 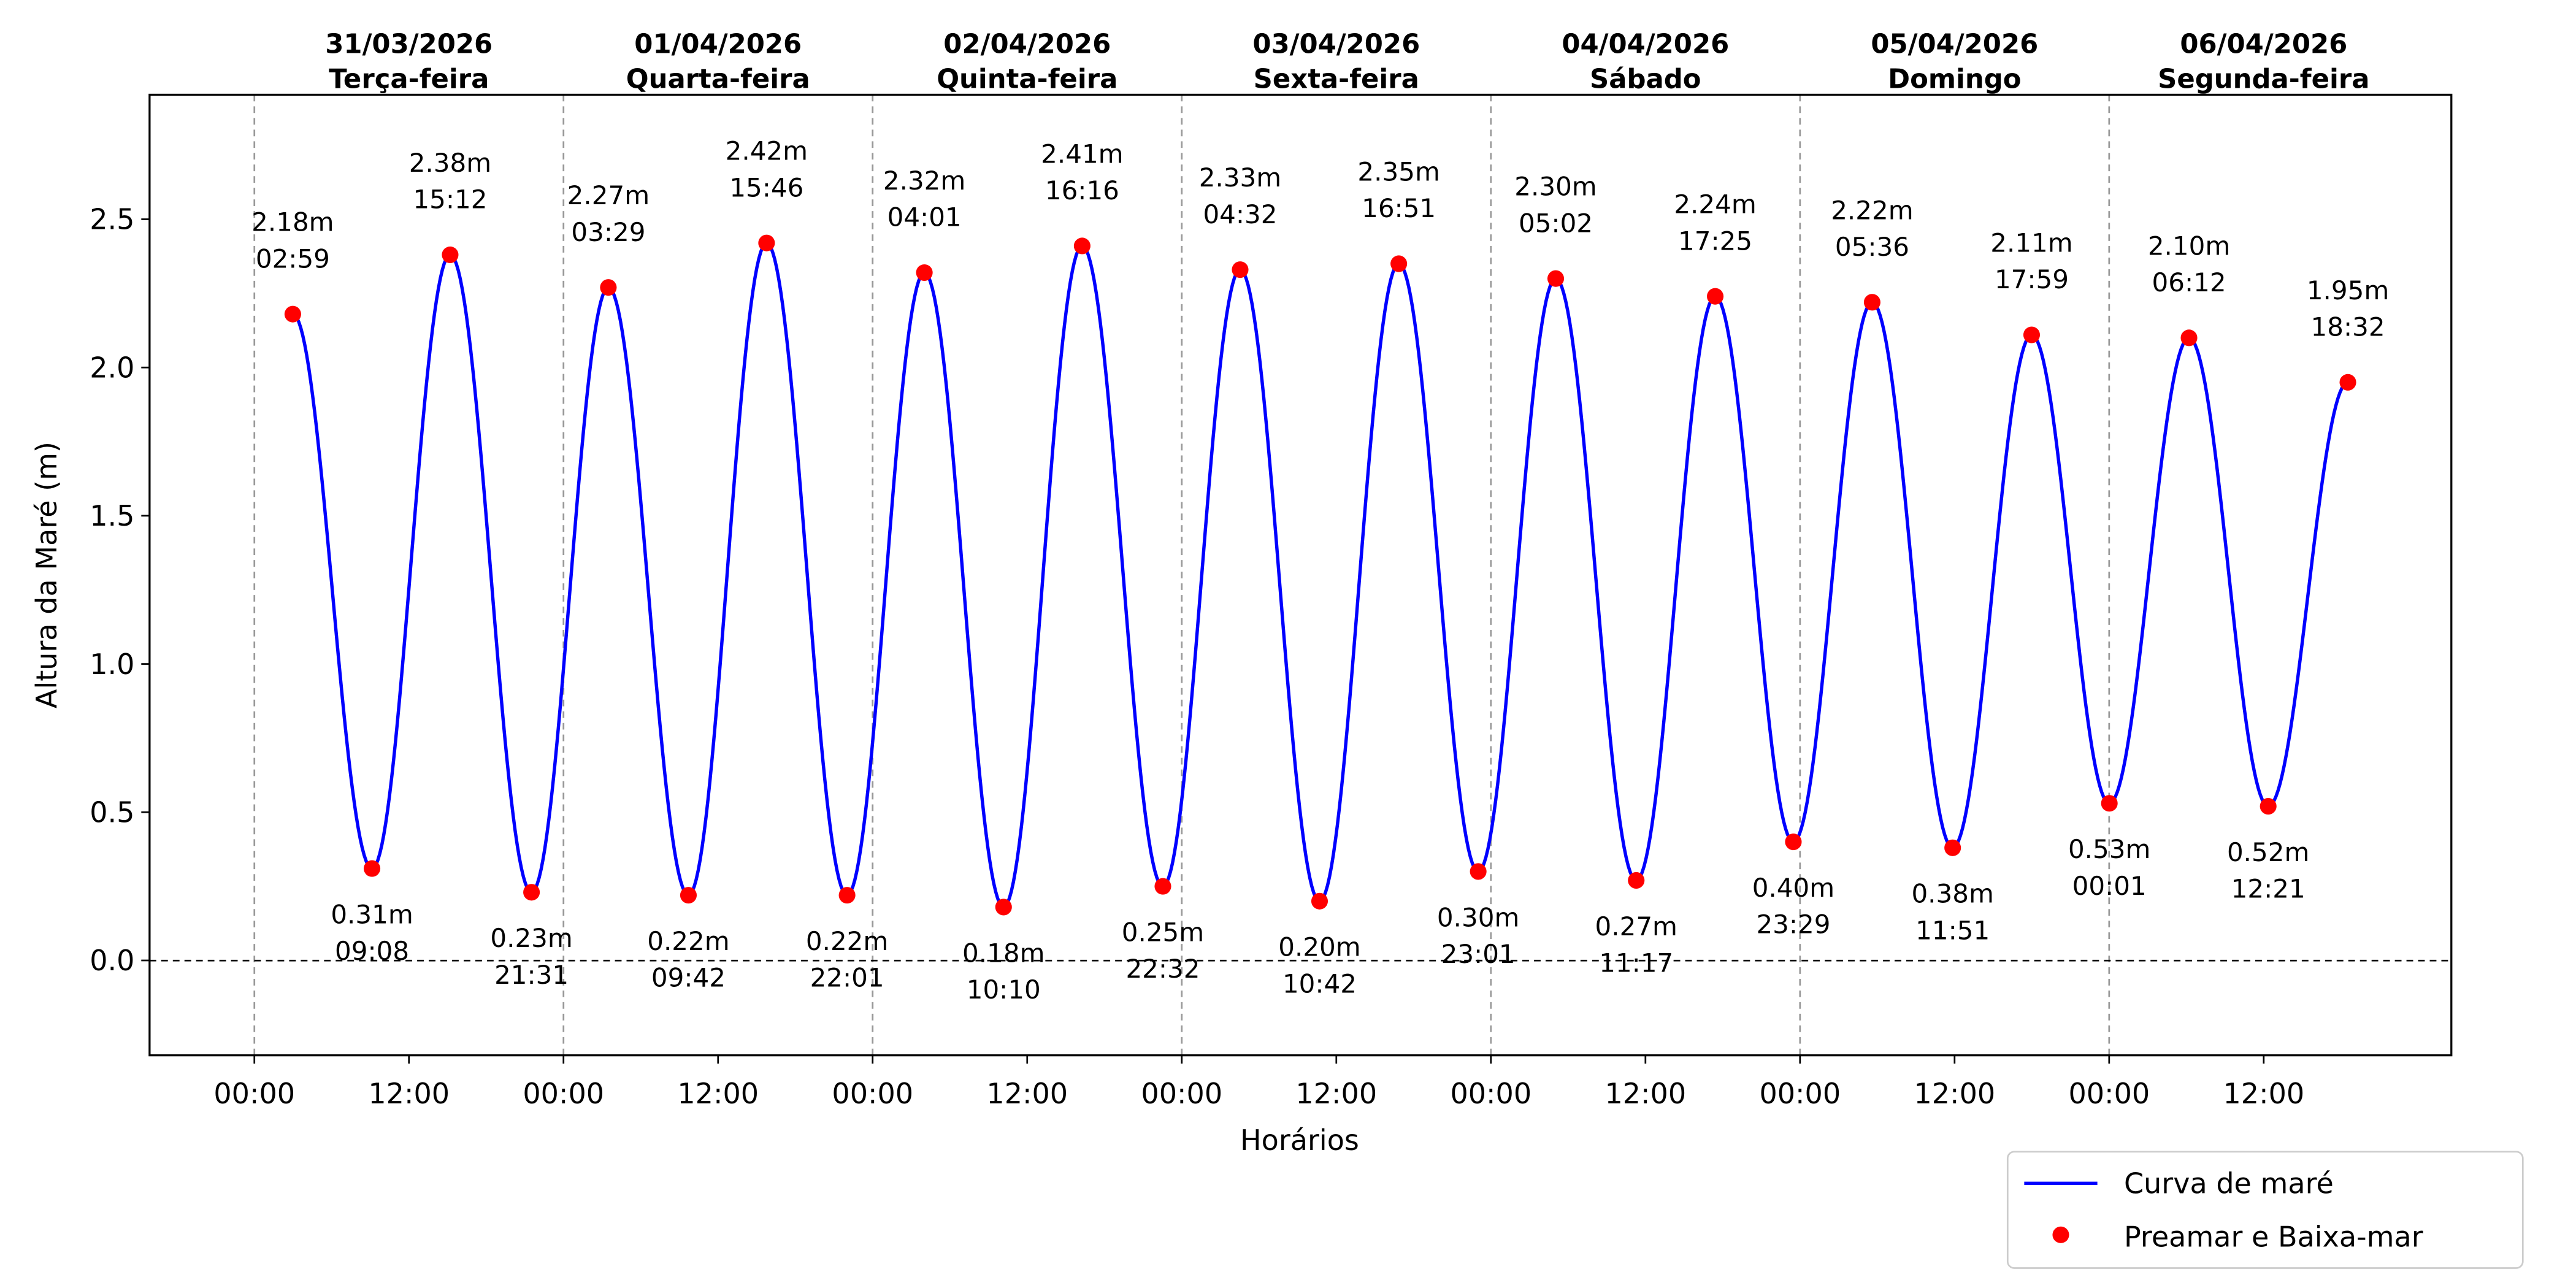 What do you see at coordinates (1004, 990) in the screenshot?
I see `point-time-label: 10:10` at bounding box center [1004, 990].